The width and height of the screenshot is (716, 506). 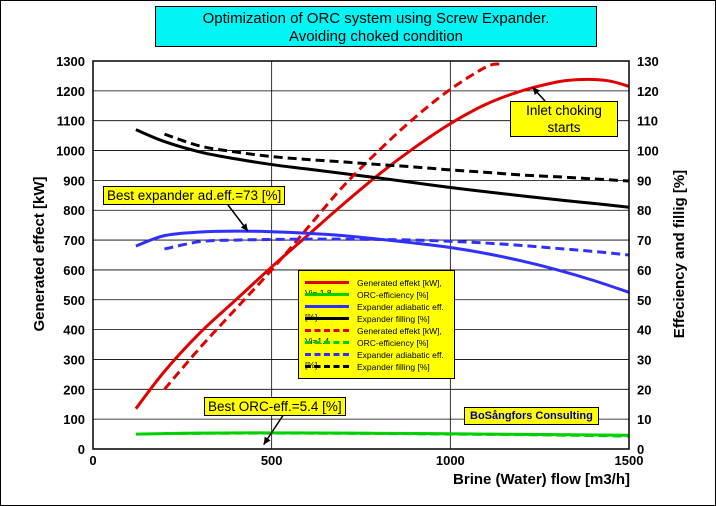 What do you see at coordinates (648, 61) in the screenshot?
I see `y2-tick-label: 130` at bounding box center [648, 61].